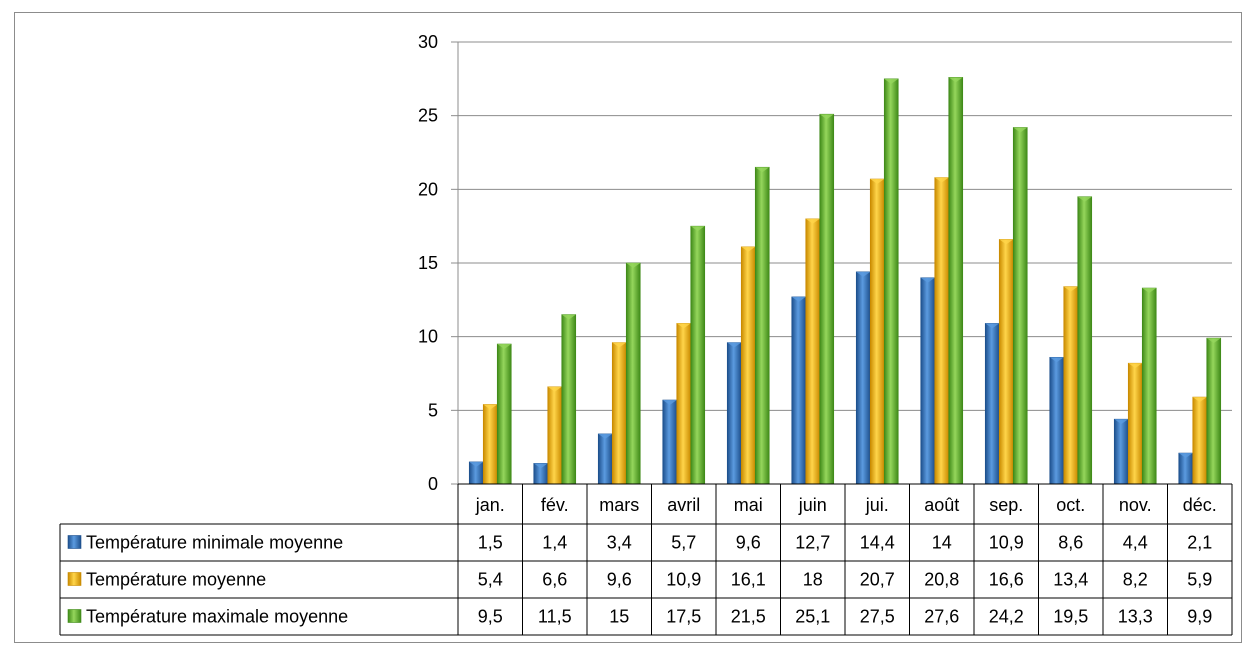 Image resolution: width=1253 pixels, height=653 pixels. What do you see at coordinates (877, 543) in the screenshot?
I see `table-cell: 14,4` at bounding box center [877, 543].